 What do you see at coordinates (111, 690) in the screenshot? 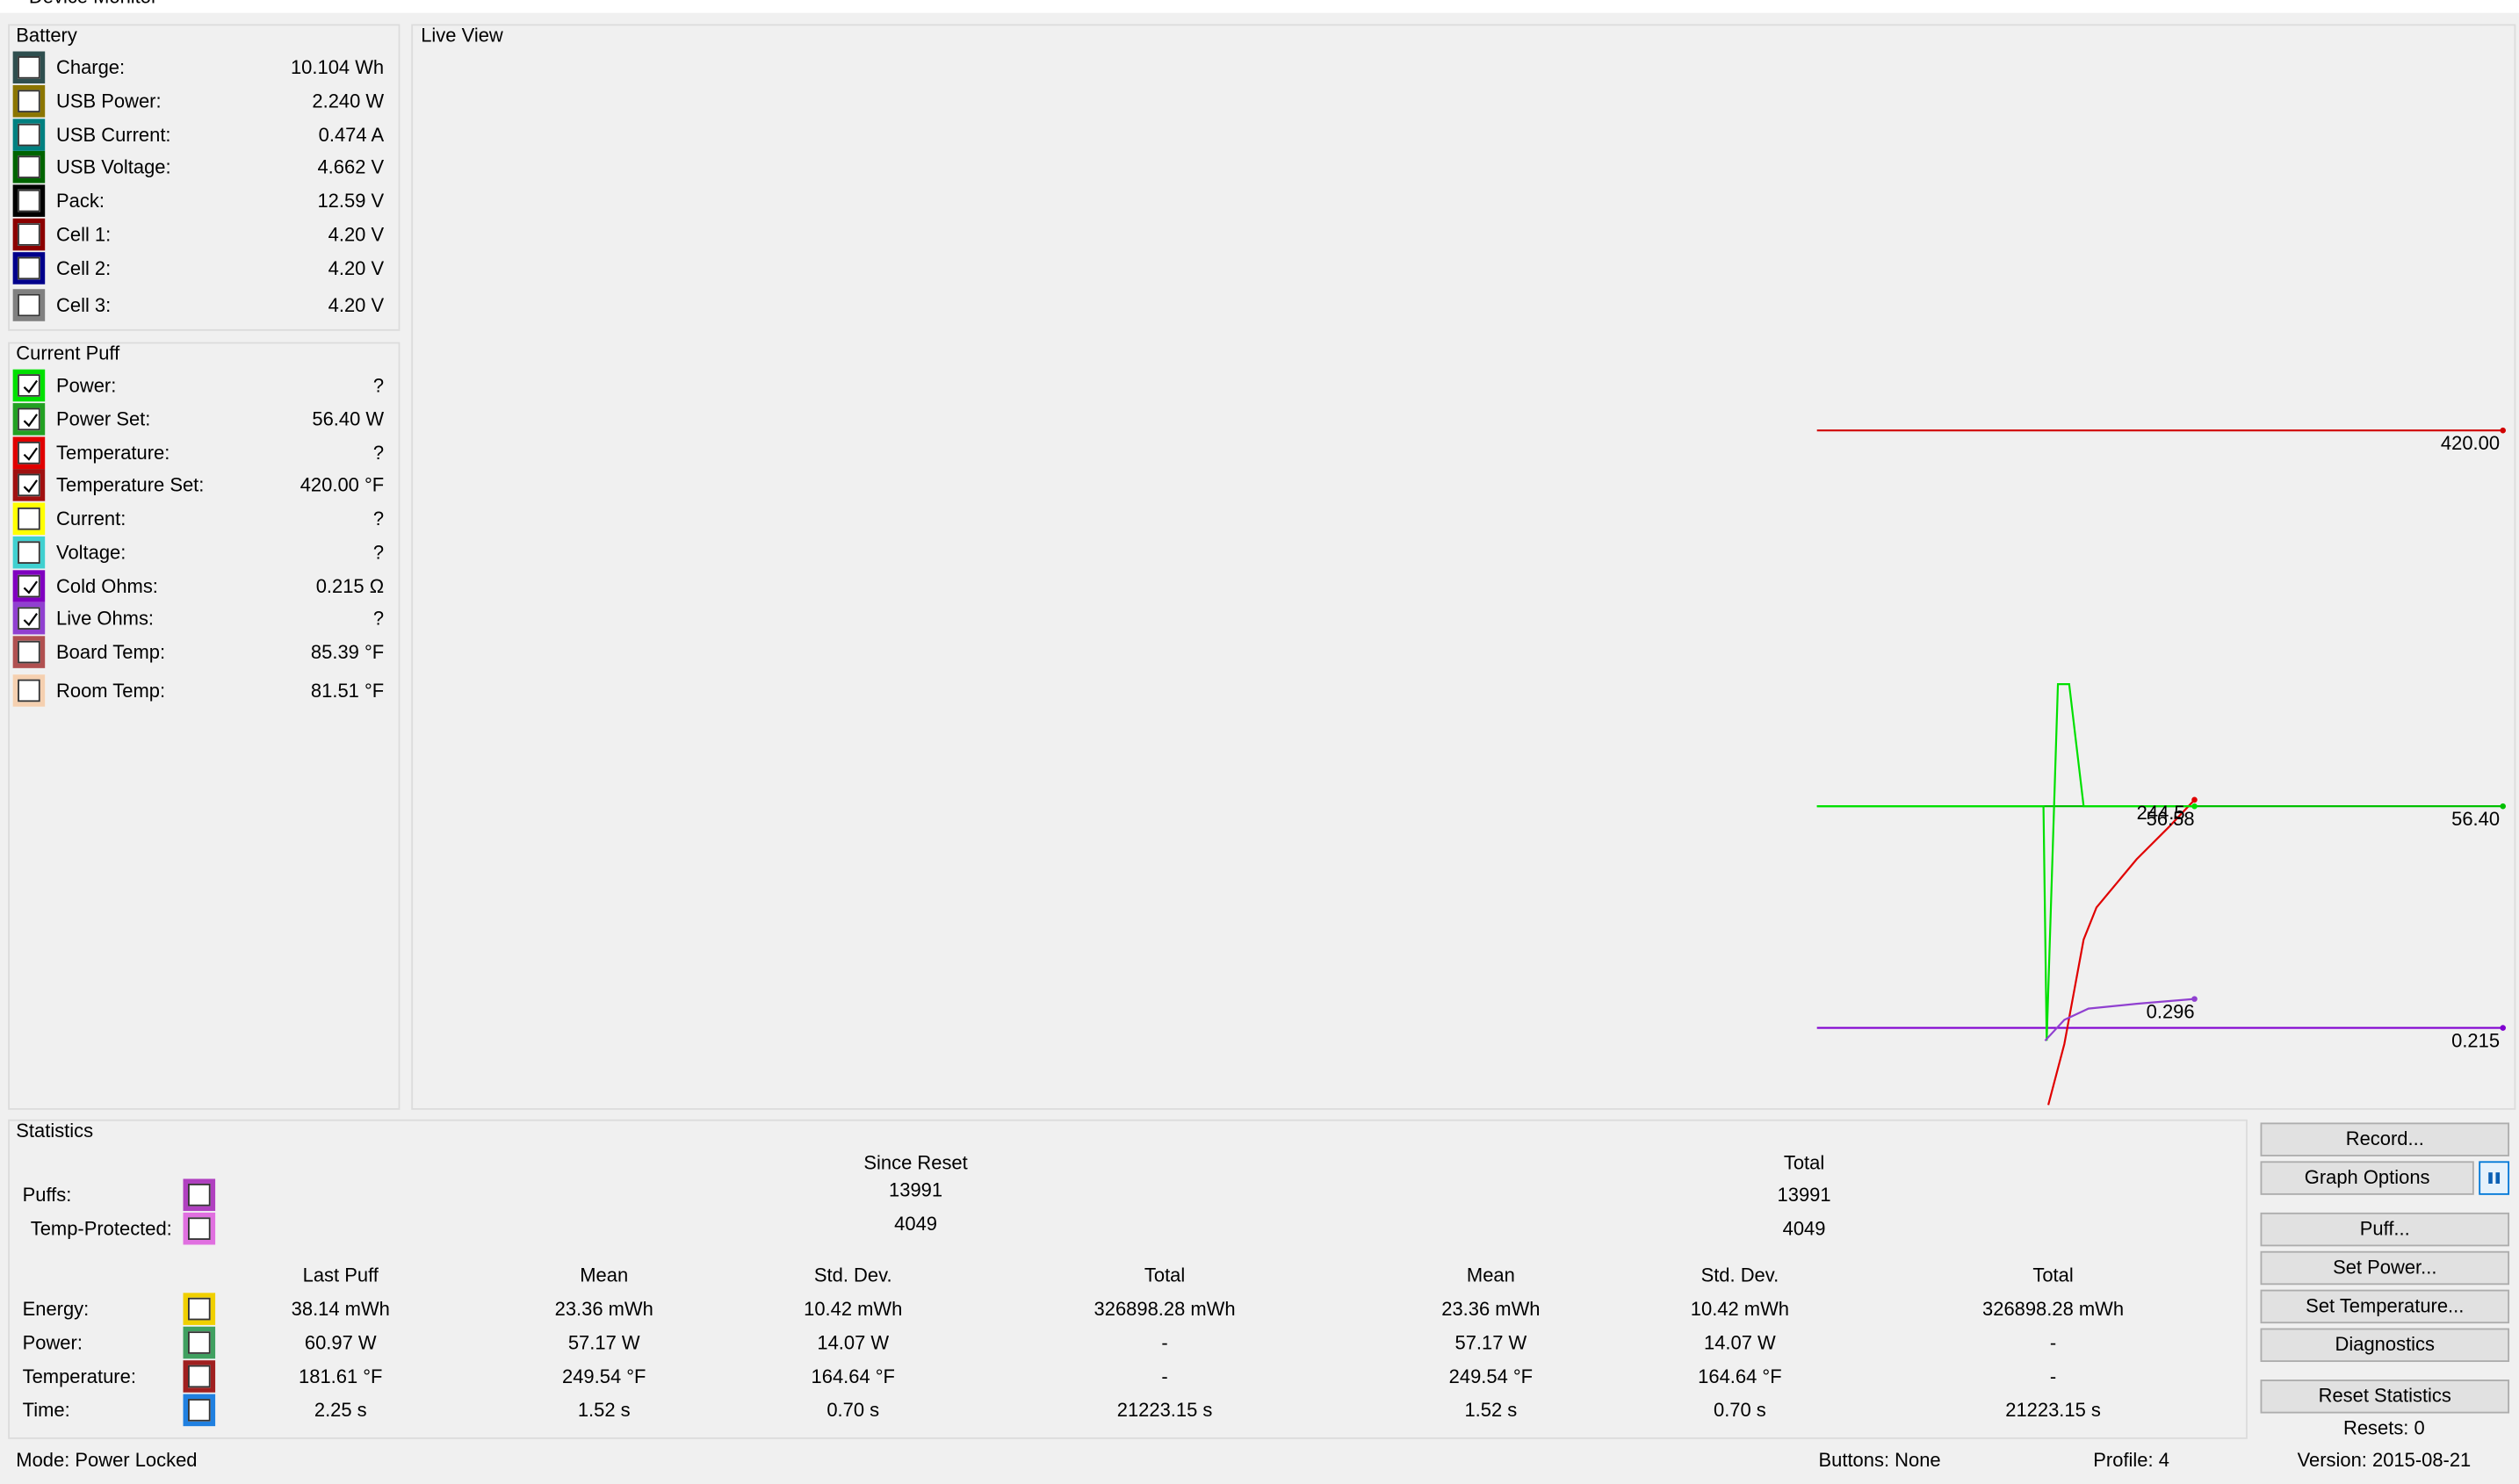
I see `field-label: Room Temp:` at bounding box center [111, 690].